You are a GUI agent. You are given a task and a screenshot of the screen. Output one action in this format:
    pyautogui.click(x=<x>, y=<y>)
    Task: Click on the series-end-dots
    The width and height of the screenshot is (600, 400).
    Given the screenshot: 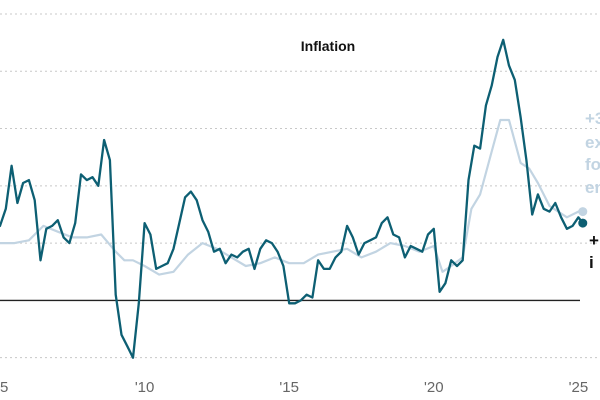 What is the action you would take?
    pyautogui.click(x=583, y=217)
    